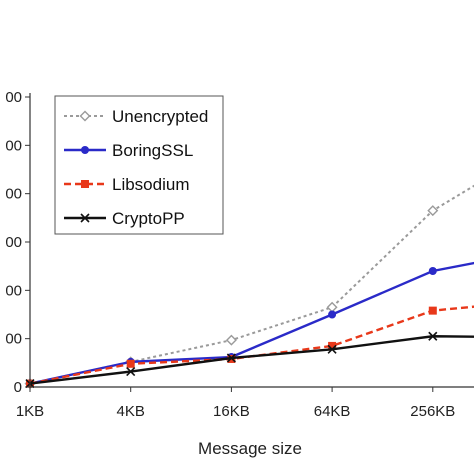 Image resolution: width=474 pixels, height=474 pixels. What do you see at coordinates (432, 411) in the screenshot?
I see `x-tick-label: 256KB` at bounding box center [432, 411].